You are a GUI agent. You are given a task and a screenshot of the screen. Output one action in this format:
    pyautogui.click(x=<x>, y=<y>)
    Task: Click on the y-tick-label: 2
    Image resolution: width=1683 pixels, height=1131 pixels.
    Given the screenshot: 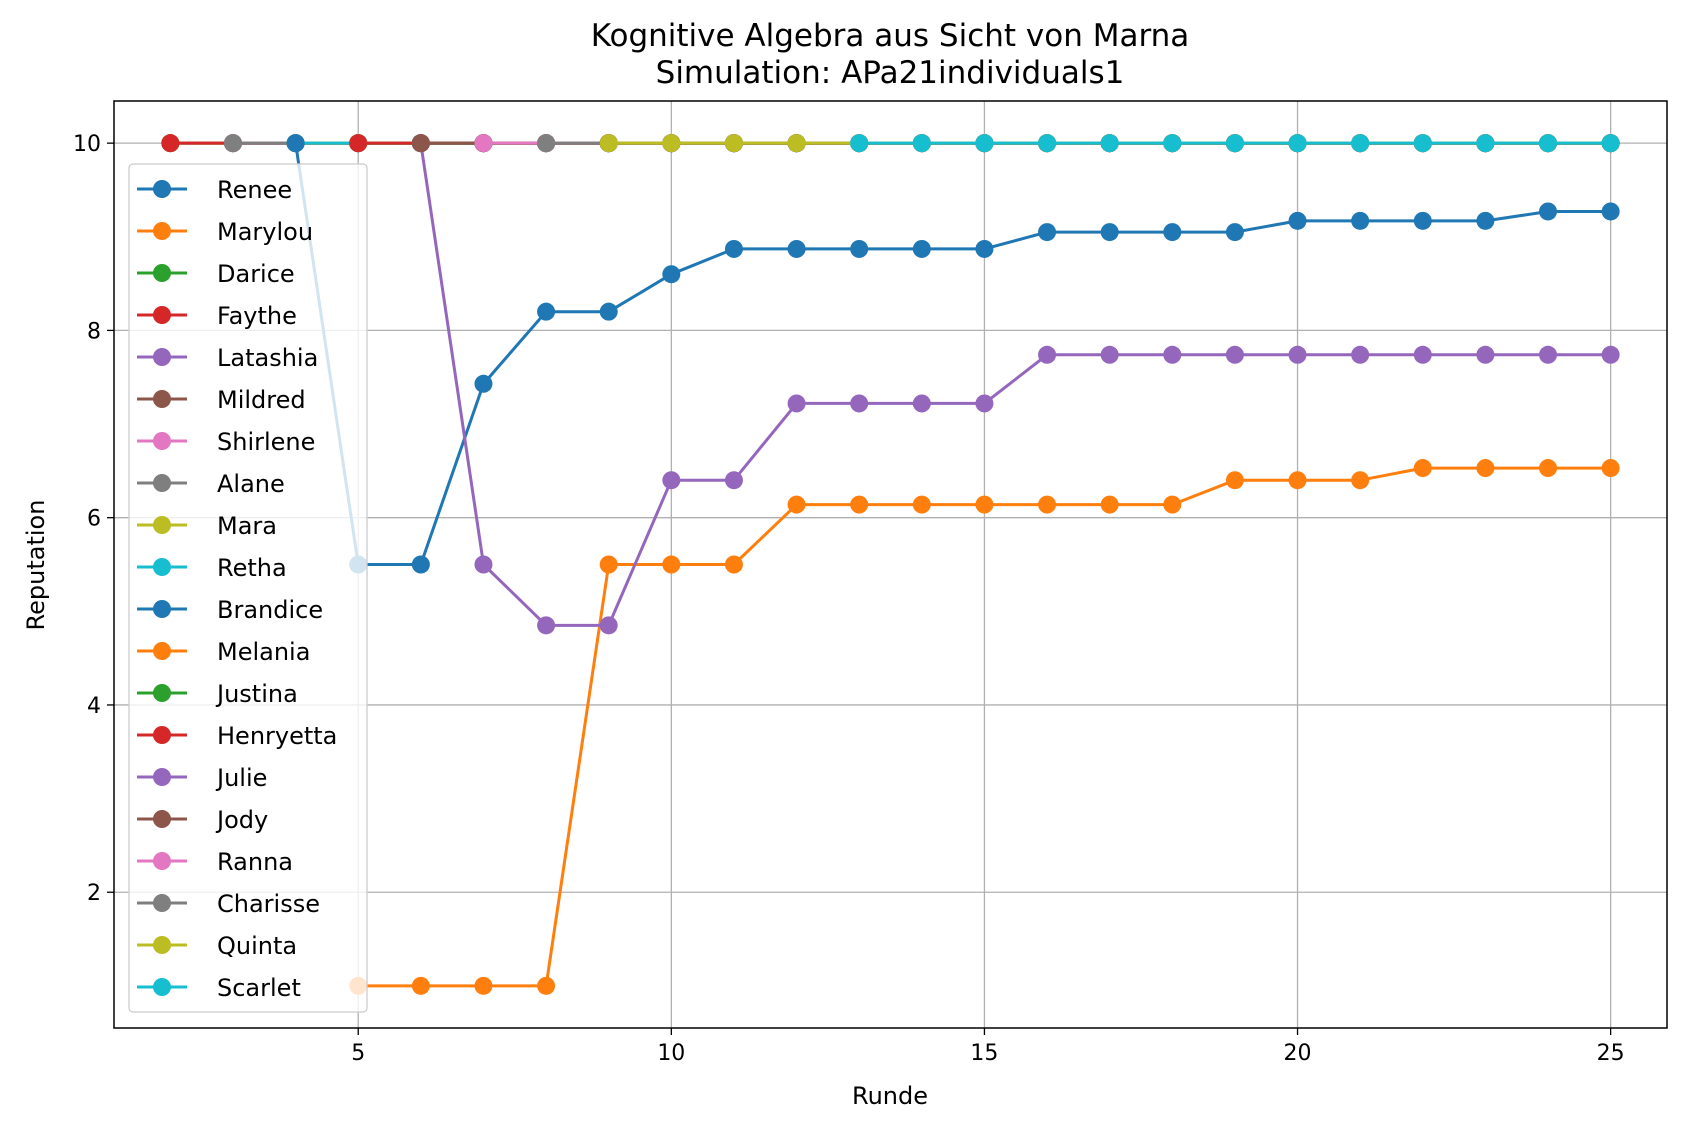 What is the action you would take?
    pyautogui.click(x=94, y=893)
    